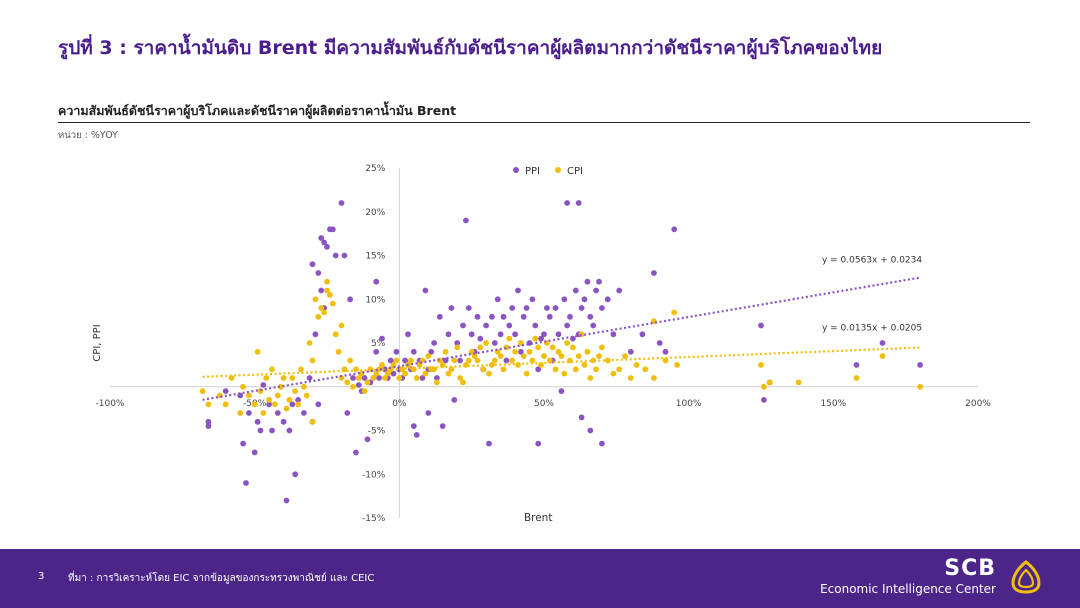  What do you see at coordinates (374, 519) in the screenshot?
I see `y-tick-label: -15%` at bounding box center [374, 519].